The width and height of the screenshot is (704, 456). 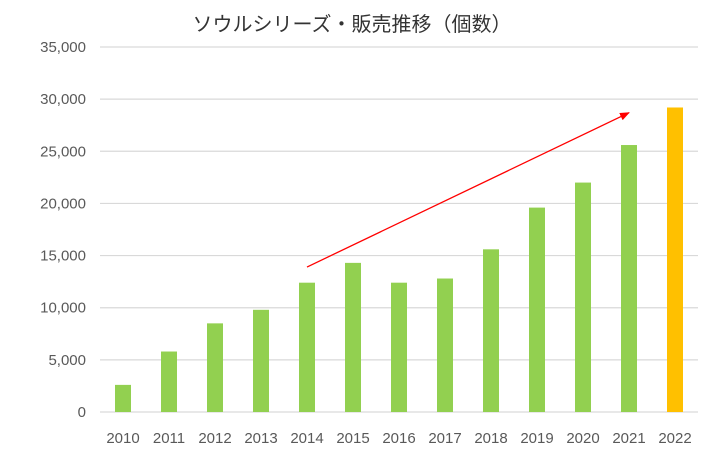 What do you see at coordinates (214, 438) in the screenshot?
I see `x-tick-label: 2012` at bounding box center [214, 438].